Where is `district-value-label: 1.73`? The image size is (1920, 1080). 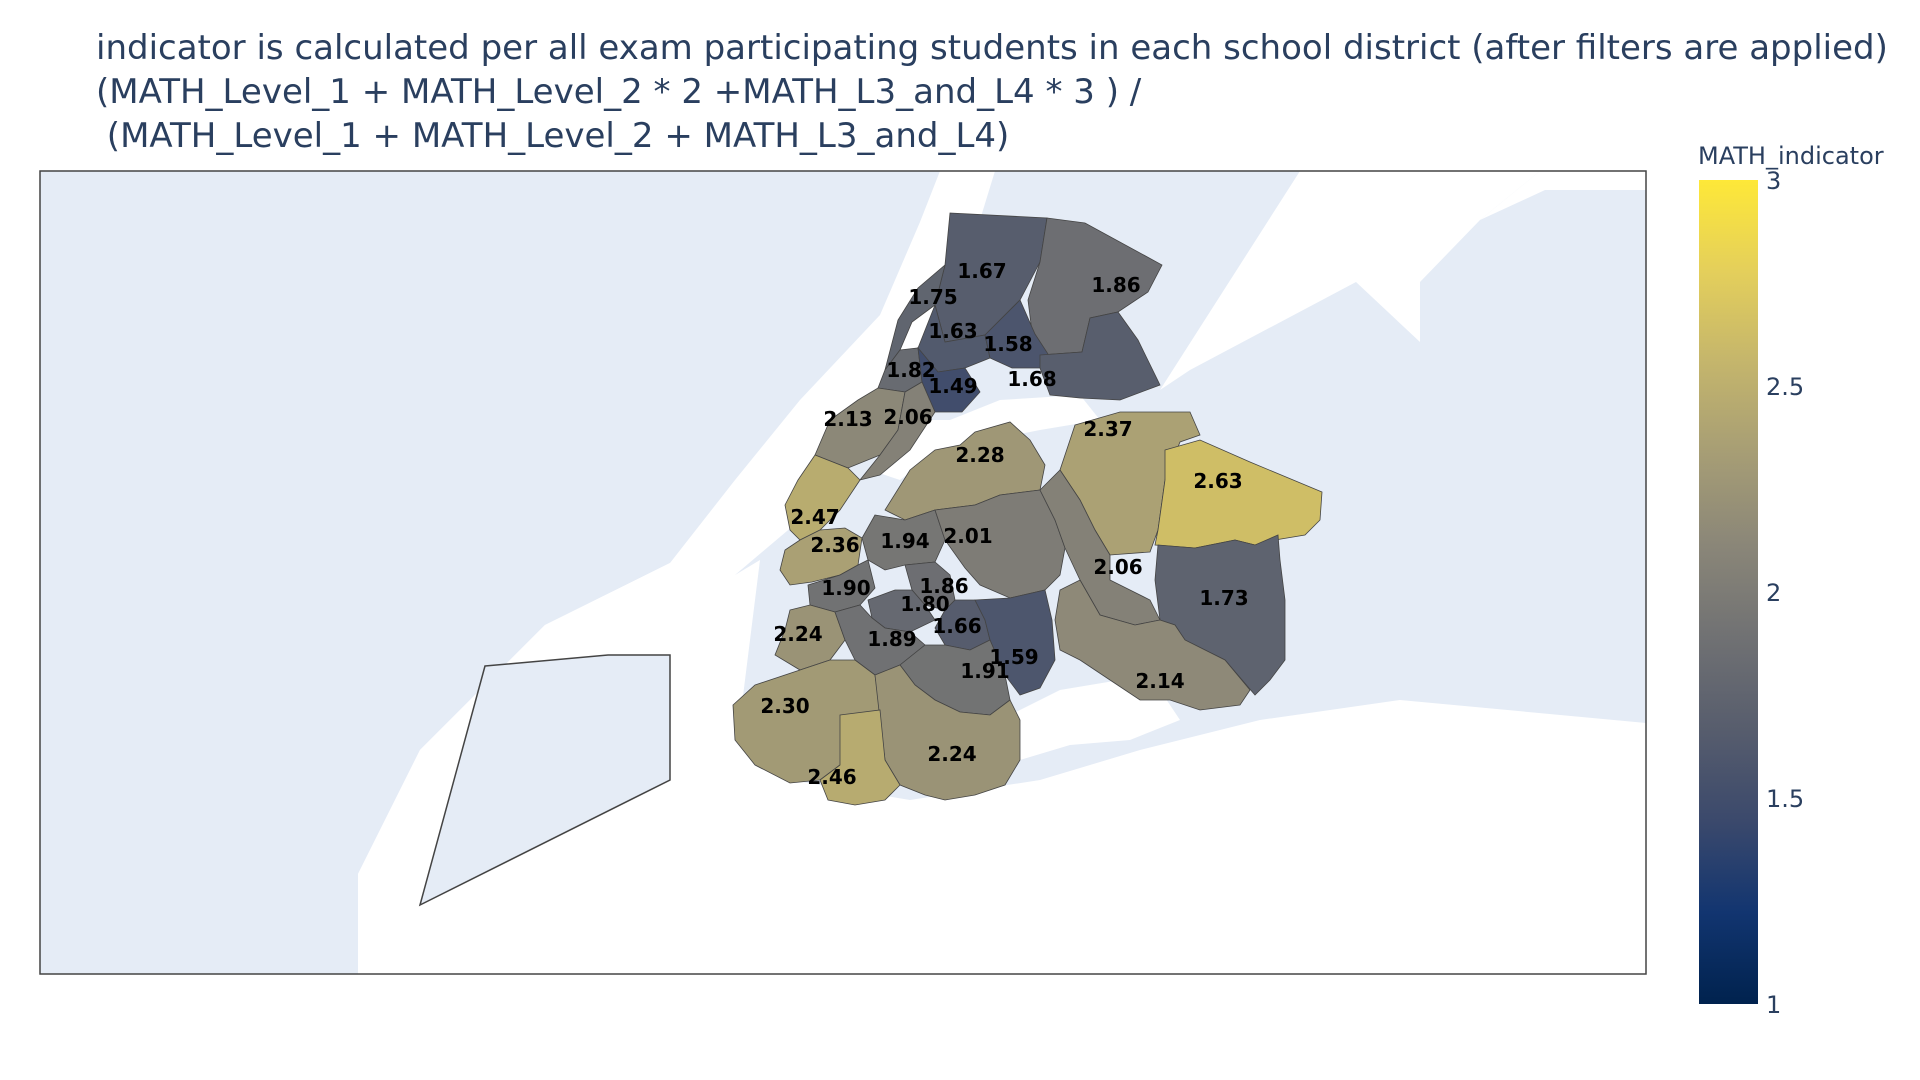 district-value-label: 1.73 is located at coordinates (1223, 598).